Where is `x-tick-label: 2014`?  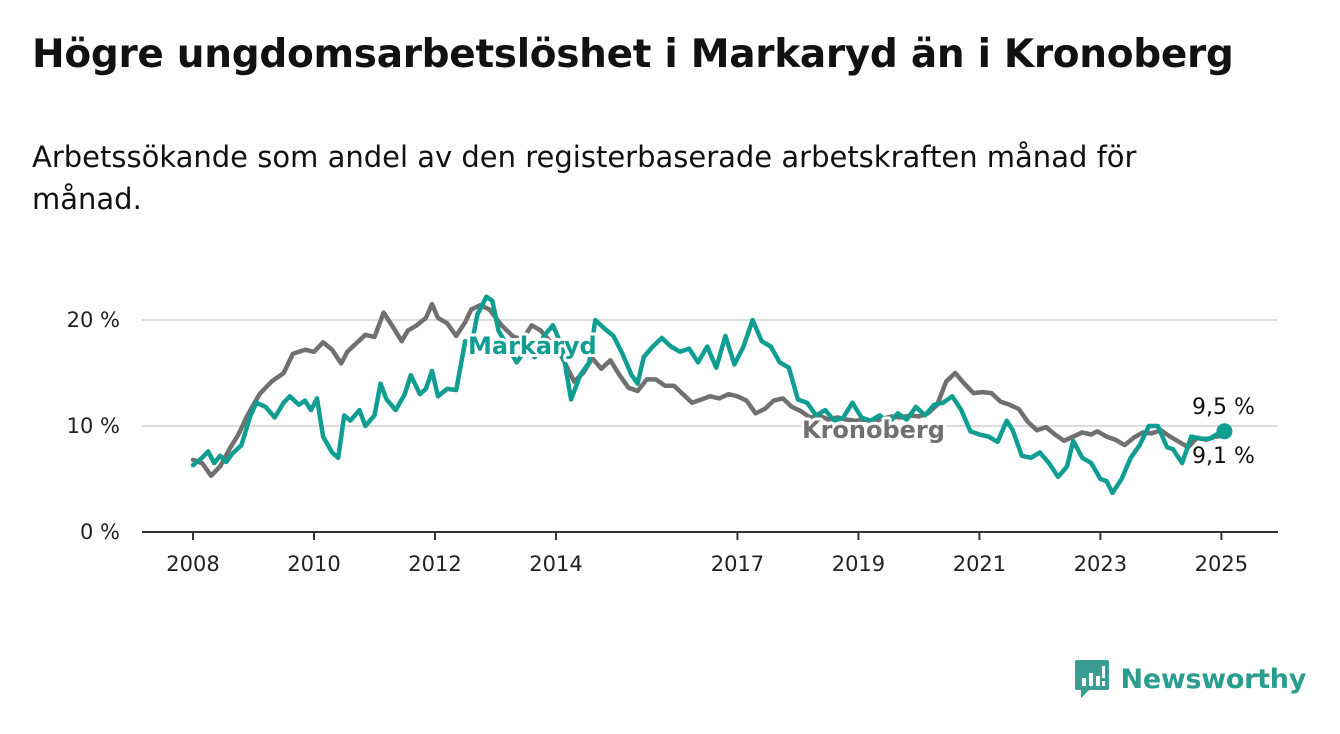 x-tick-label: 2014 is located at coordinates (555, 564).